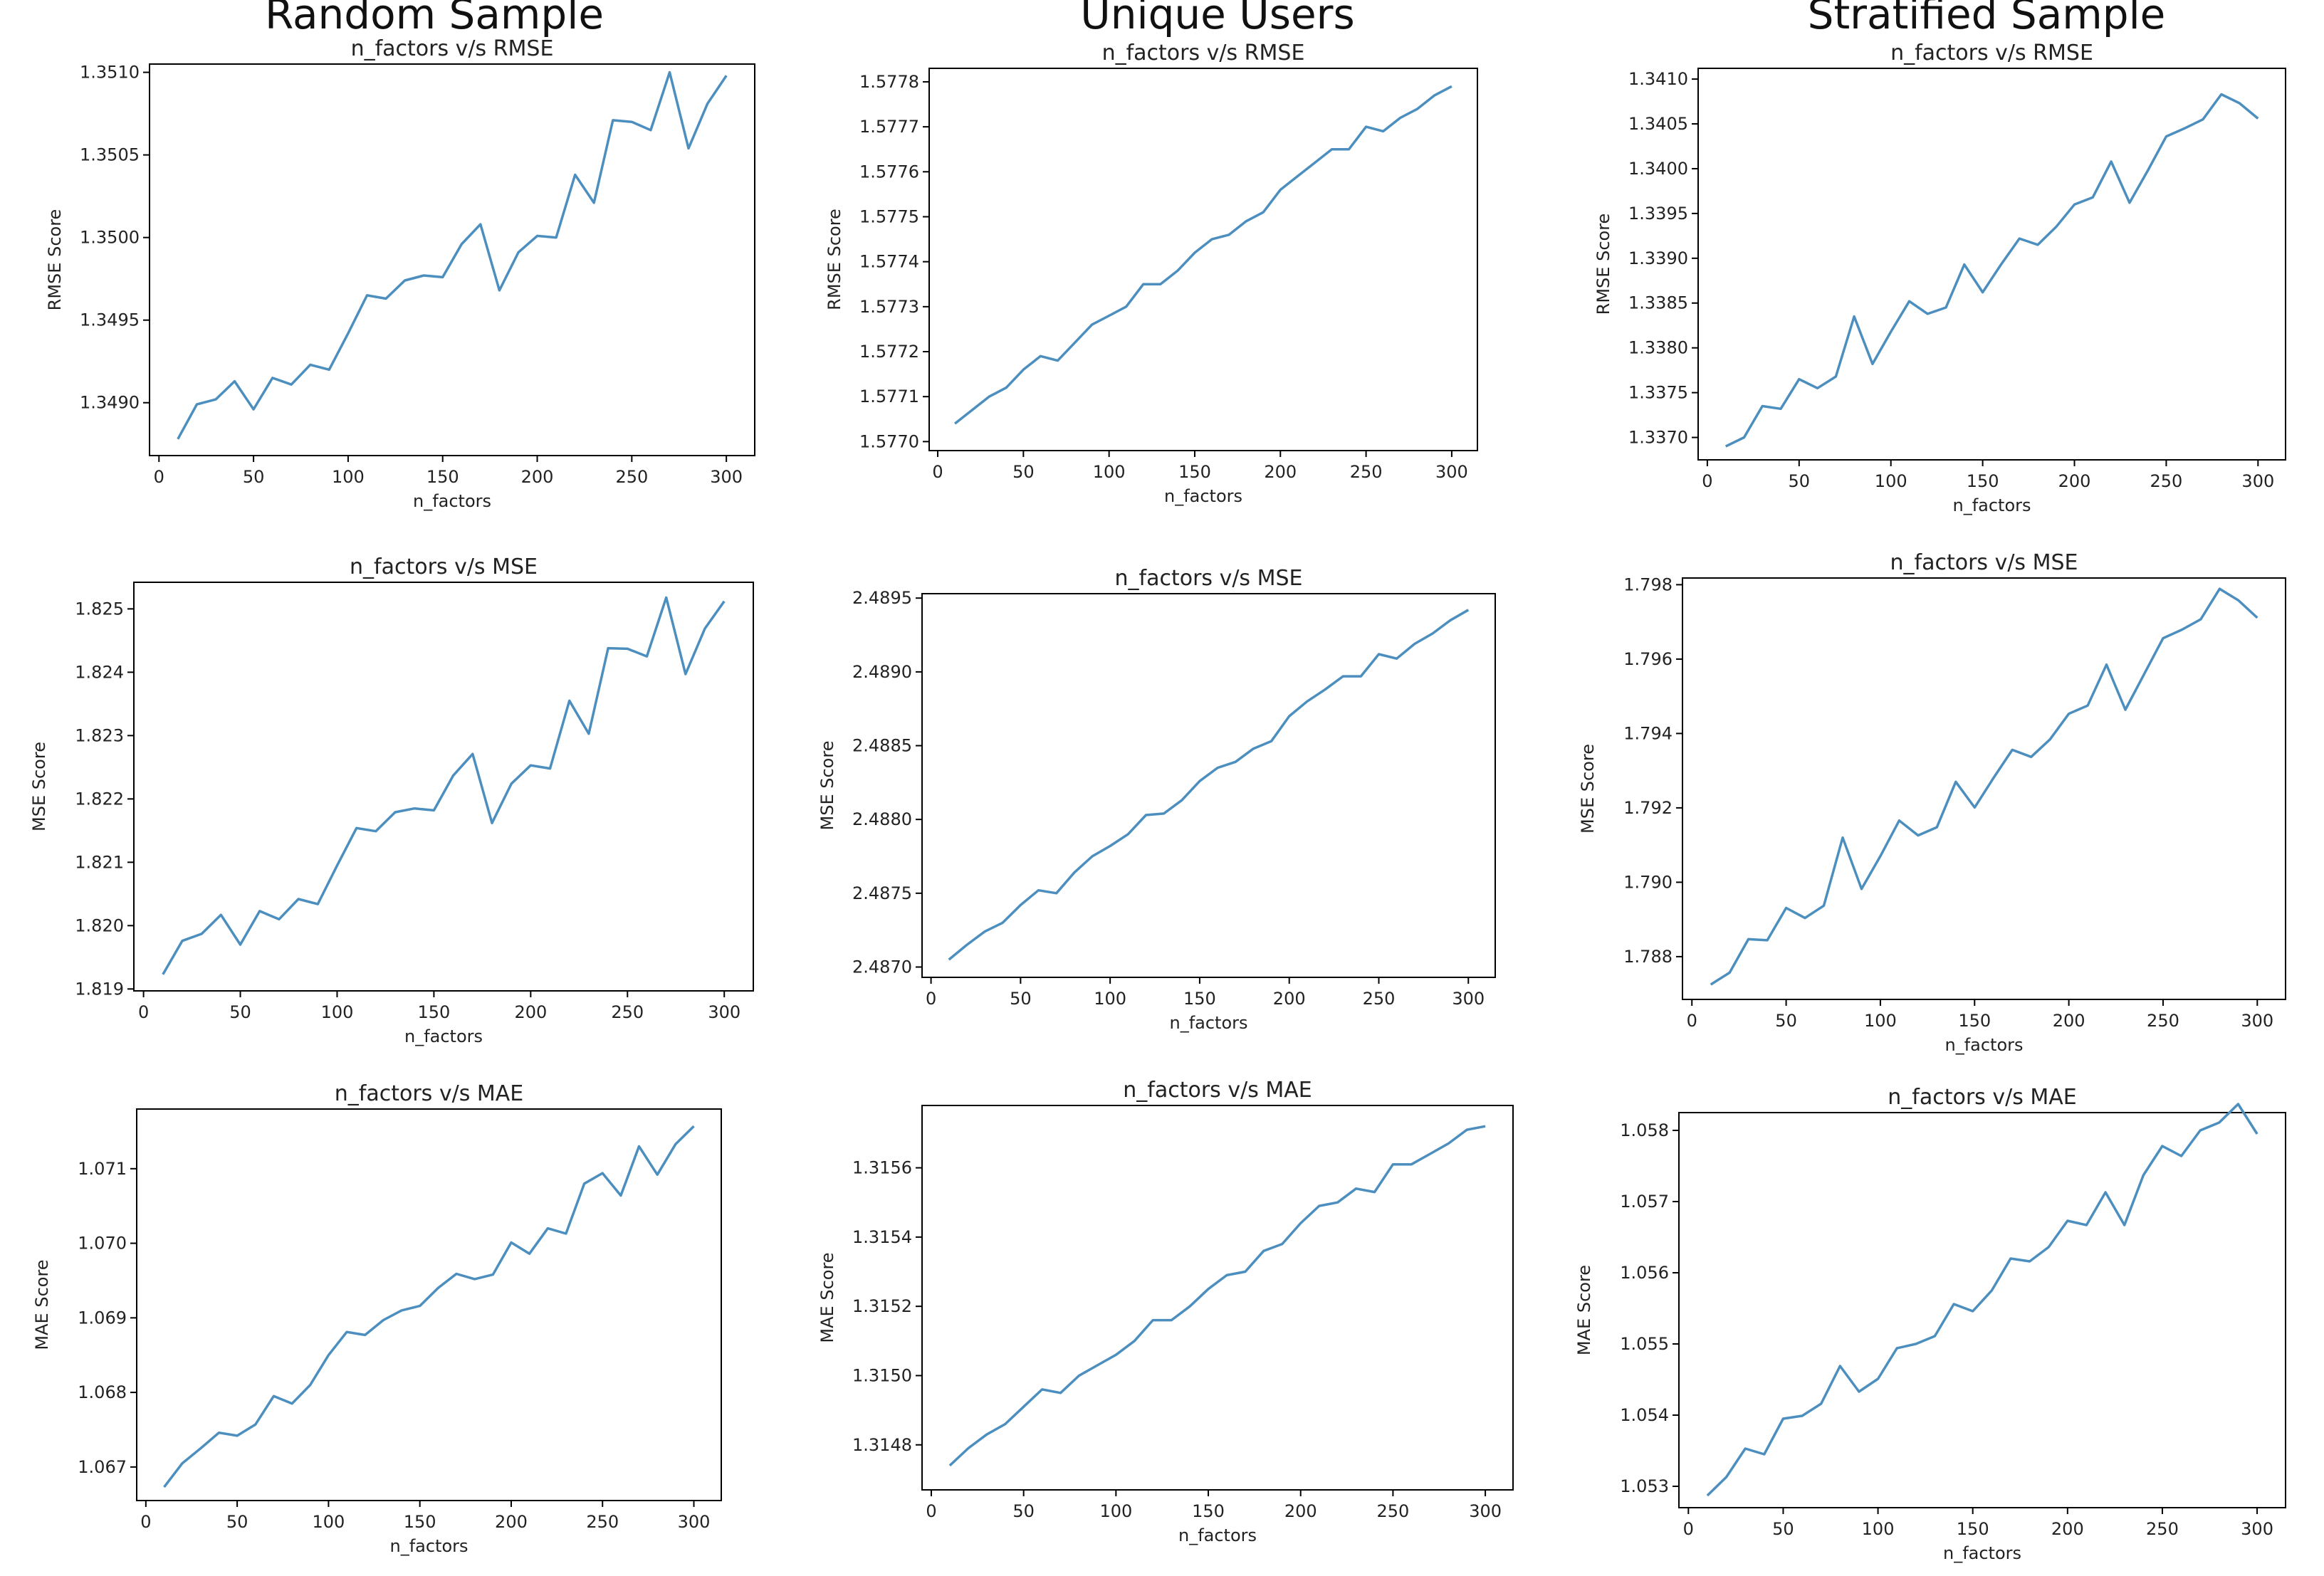 The image size is (2324, 1576). What do you see at coordinates (102, 1318) in the screenshot?
I see `y-tick-label: 1.069` at bounding box center [102, 1318].